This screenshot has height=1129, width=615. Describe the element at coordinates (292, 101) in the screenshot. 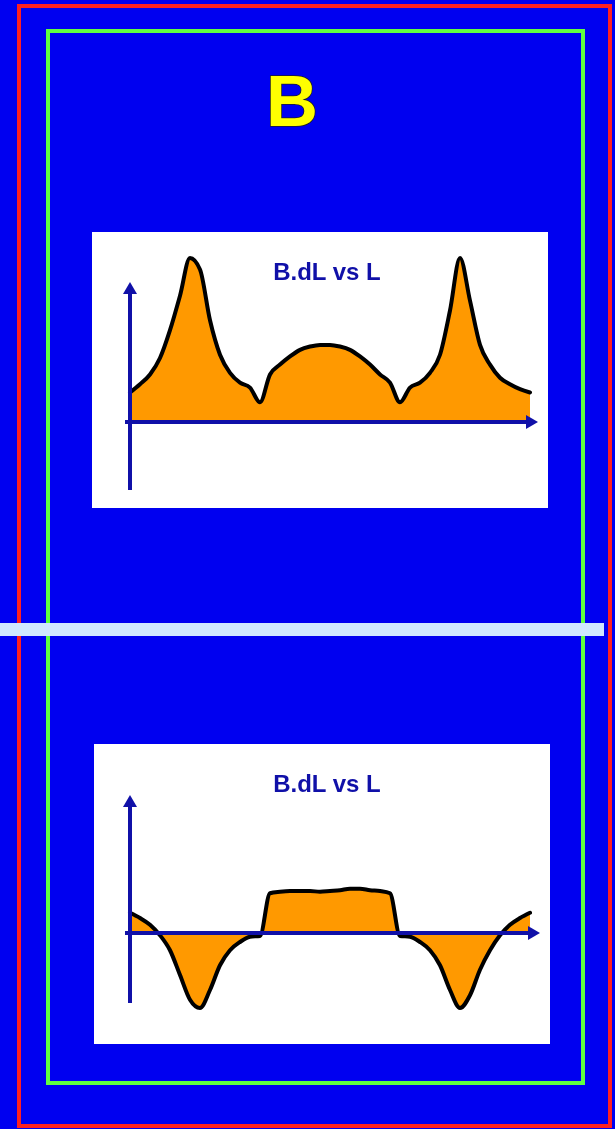

I see `text: B` at that location.